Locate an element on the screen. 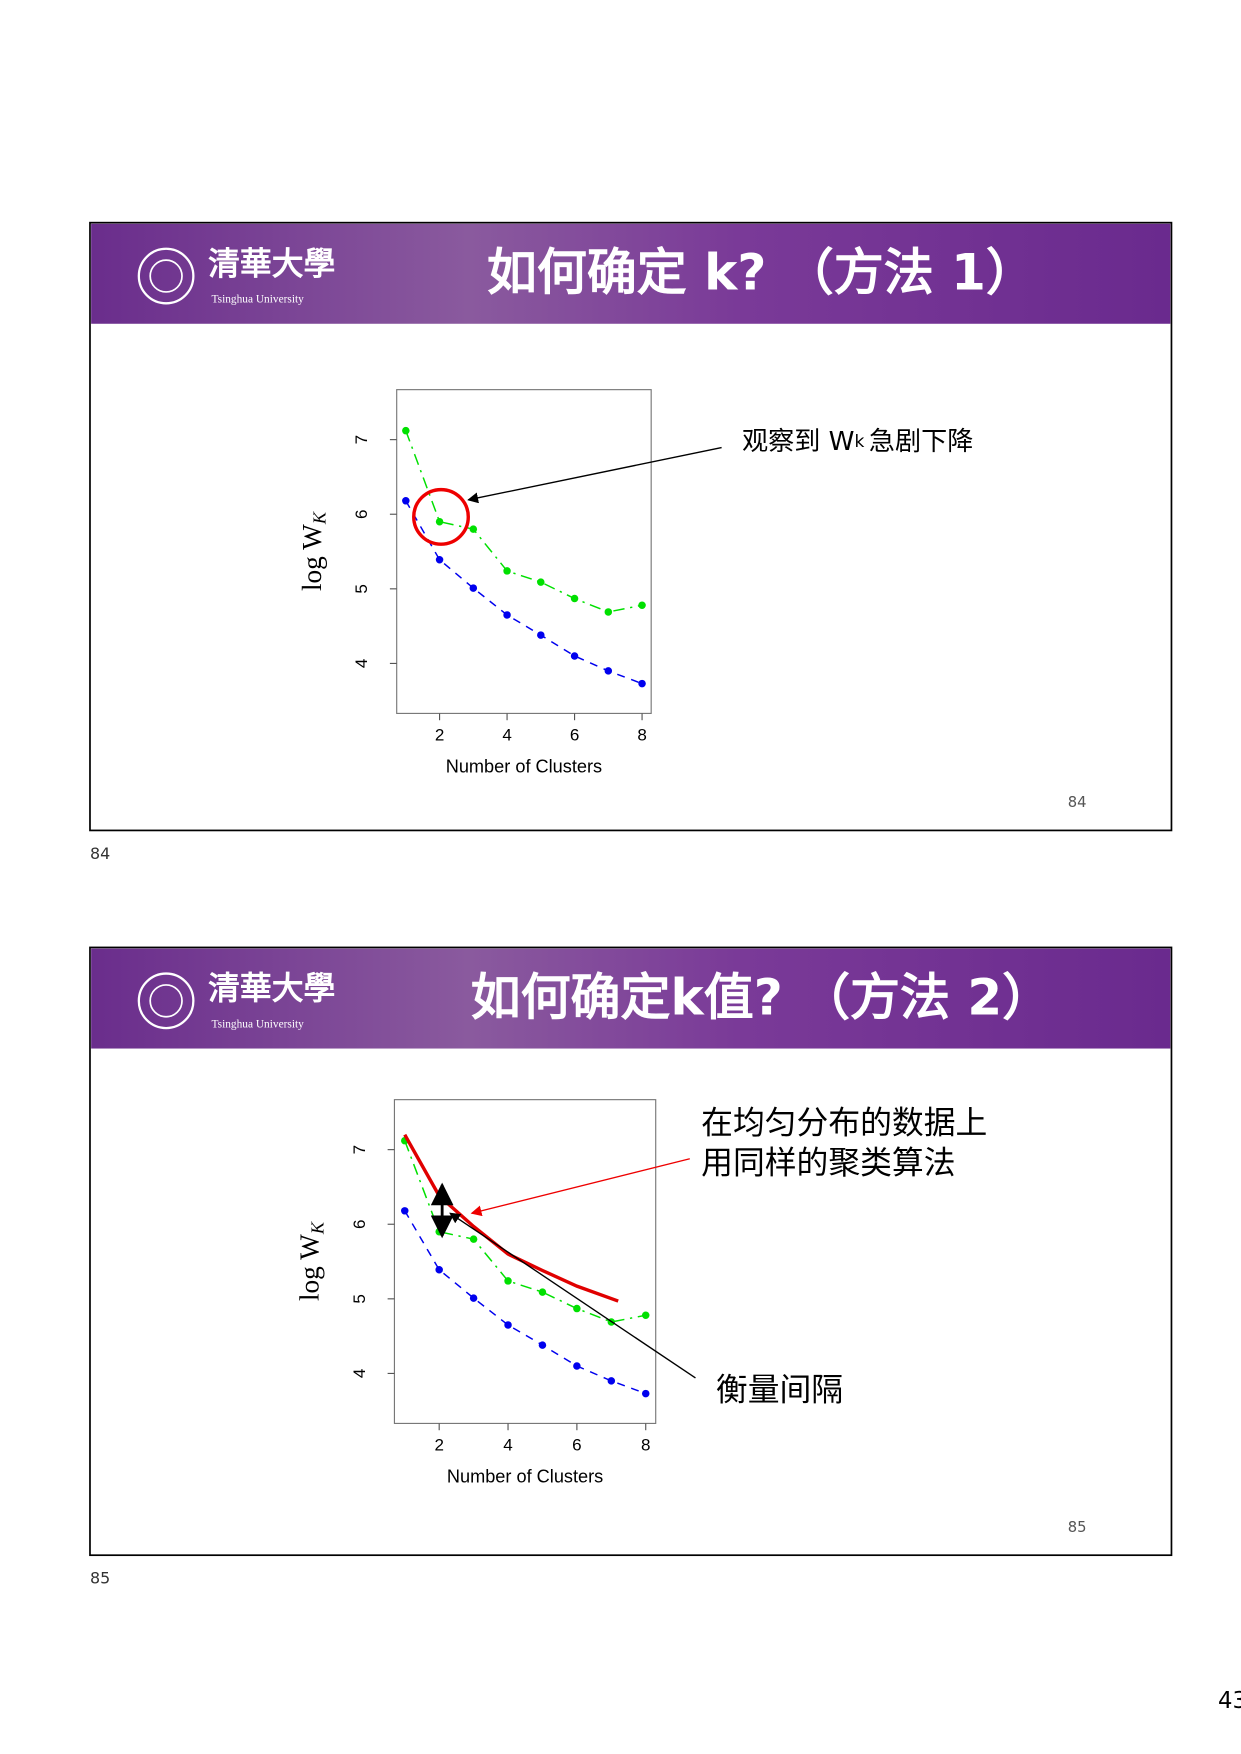 The image size is (1241, 1754). annotation: 在均匀分布的数据上 is located at coordinates (844, 1123).